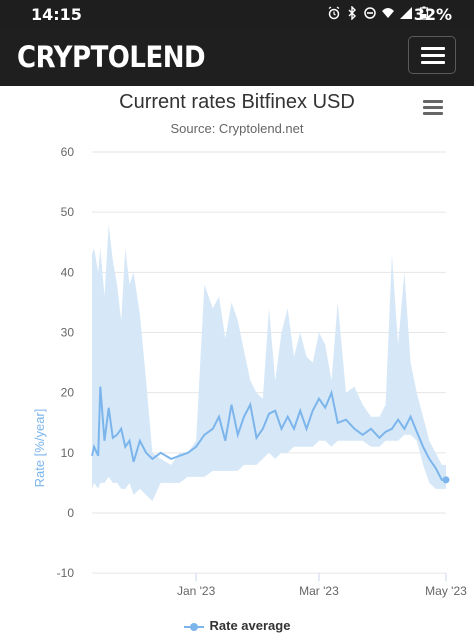 This screenshot has height=640, width=474. Describe the element at coordinates (70, 513) in the screenshot. I see `y-tick-label: 0` at that location.